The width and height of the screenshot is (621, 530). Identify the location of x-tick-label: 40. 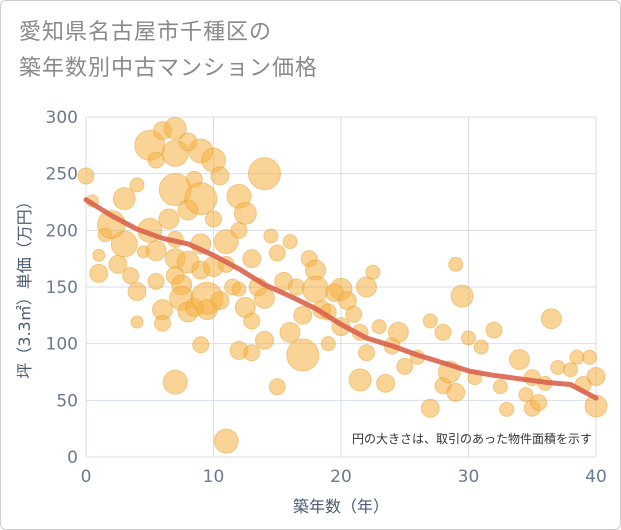
(596, 477).